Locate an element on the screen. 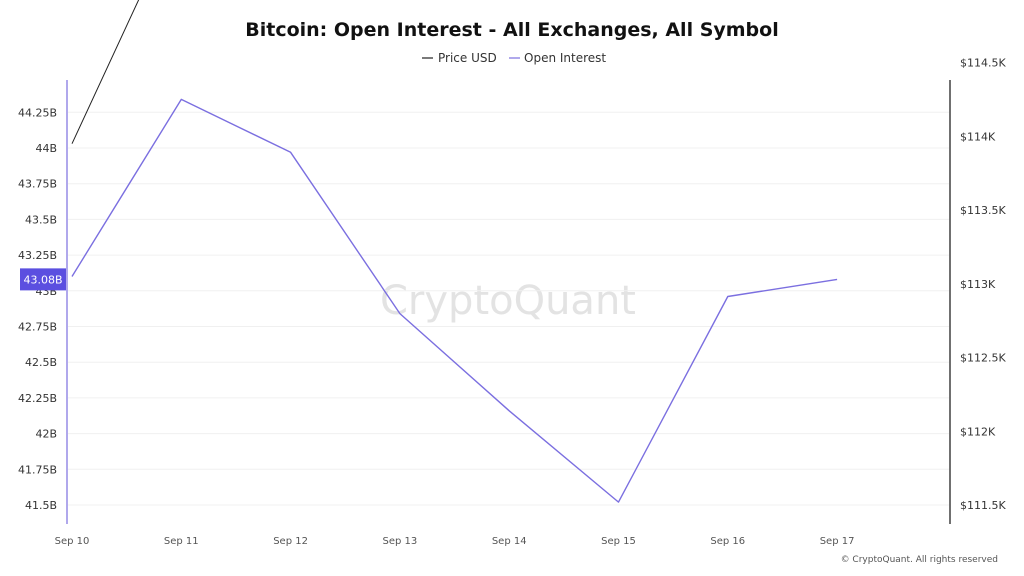 The image size is (1024, 576). legend-label-open-interest: Open Interest is located at coordinates (565, 58).